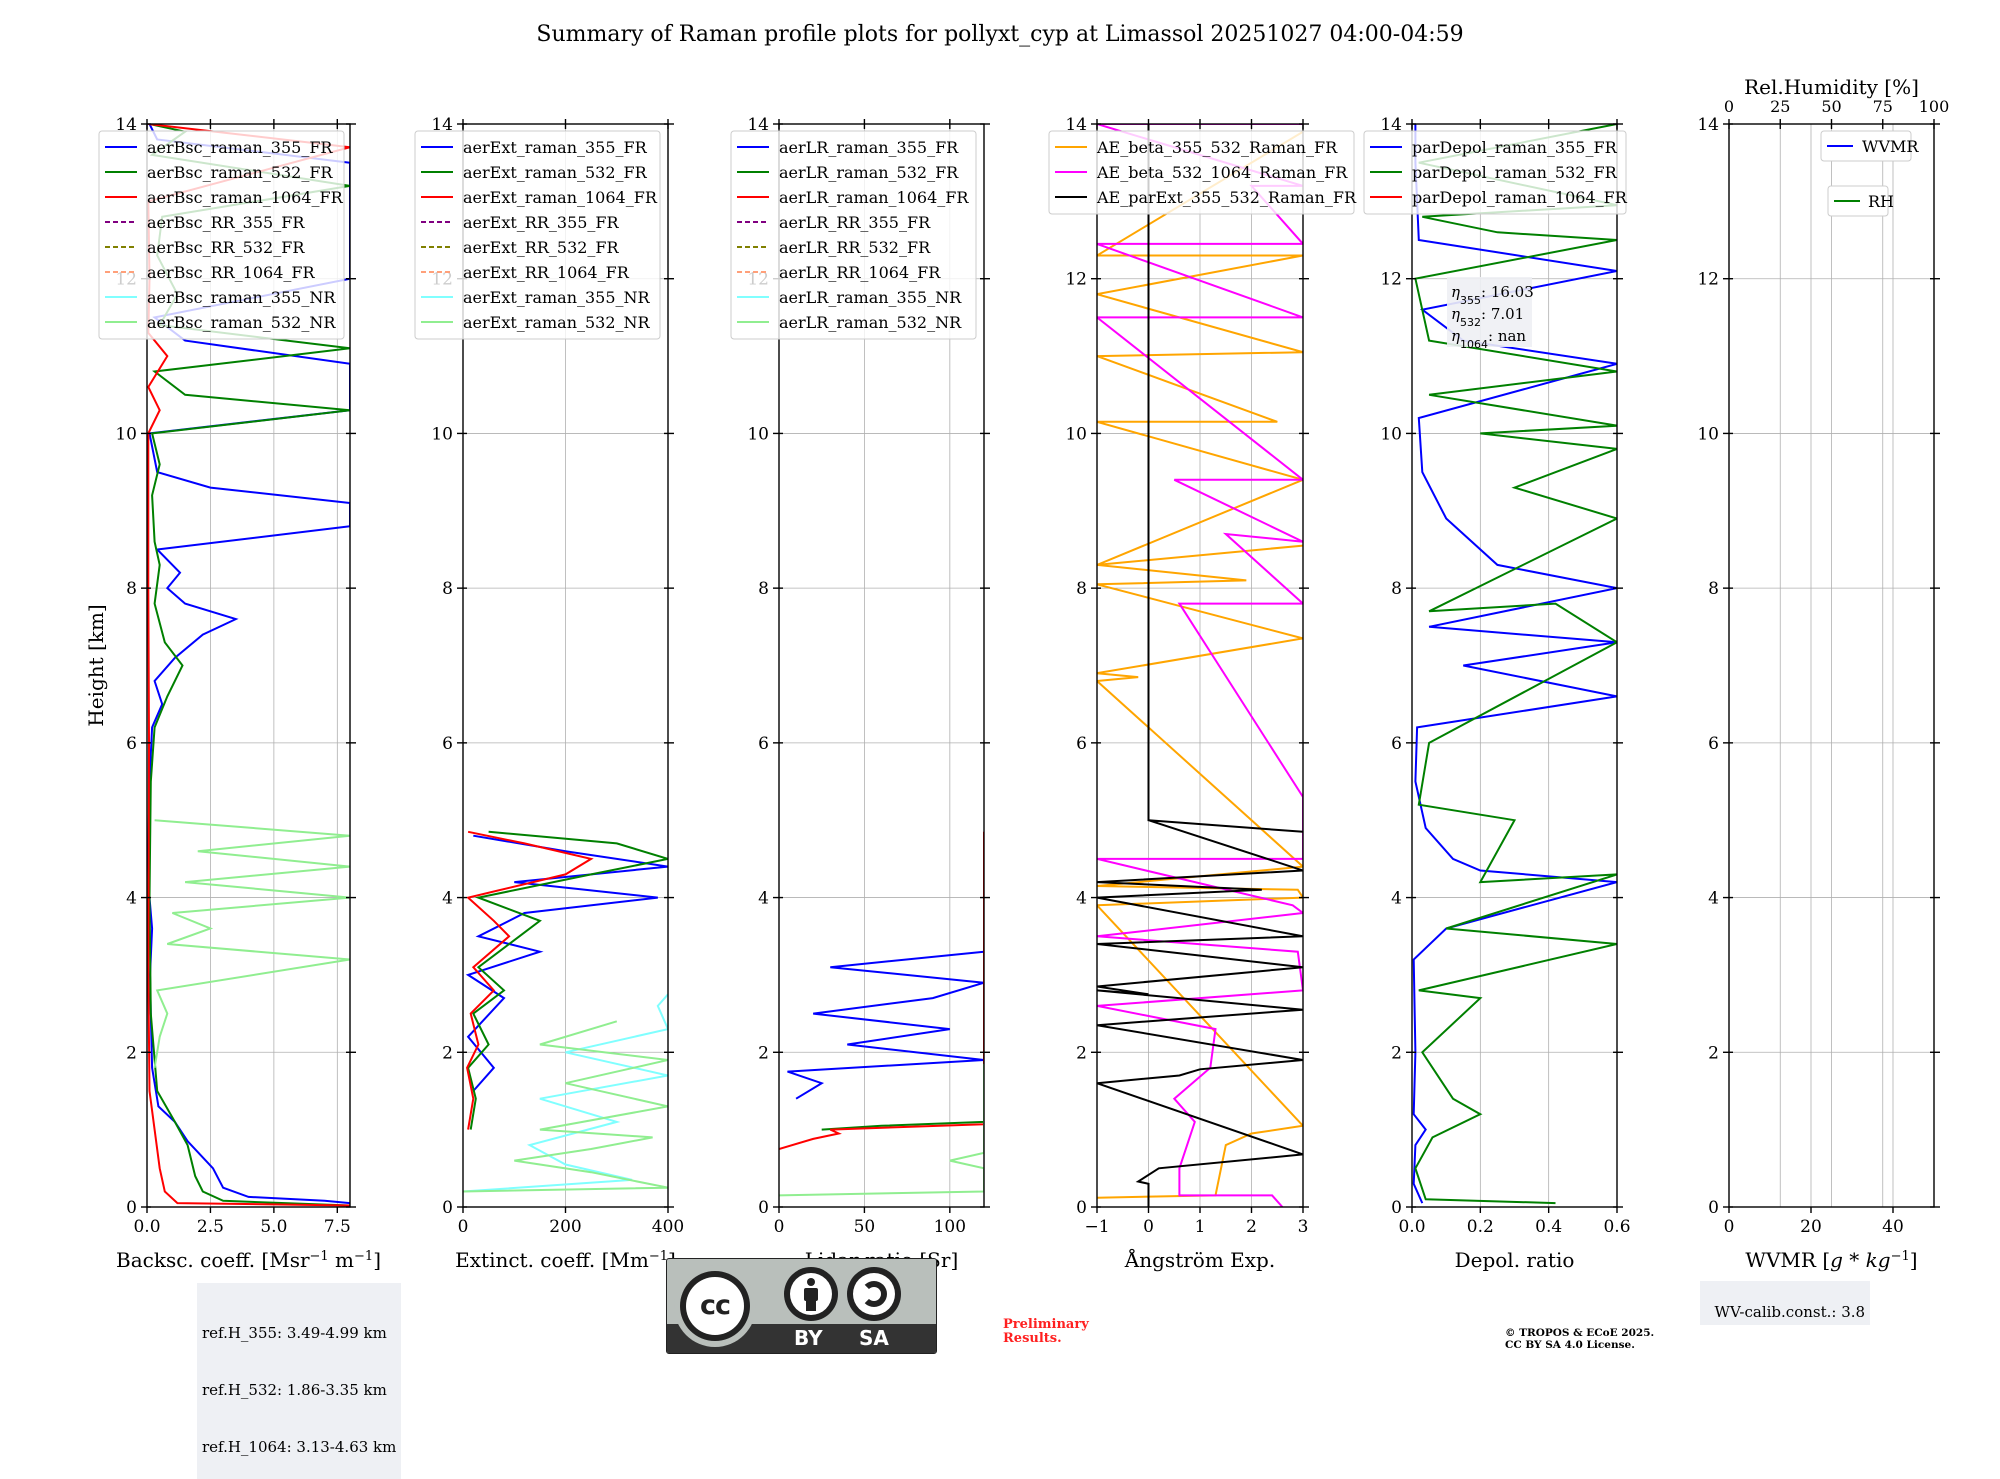 The width and height of the screenshot is (2000, 1479). I want to click on legend-label: aerBsc_raman_1064_FR, so click(245, 197).